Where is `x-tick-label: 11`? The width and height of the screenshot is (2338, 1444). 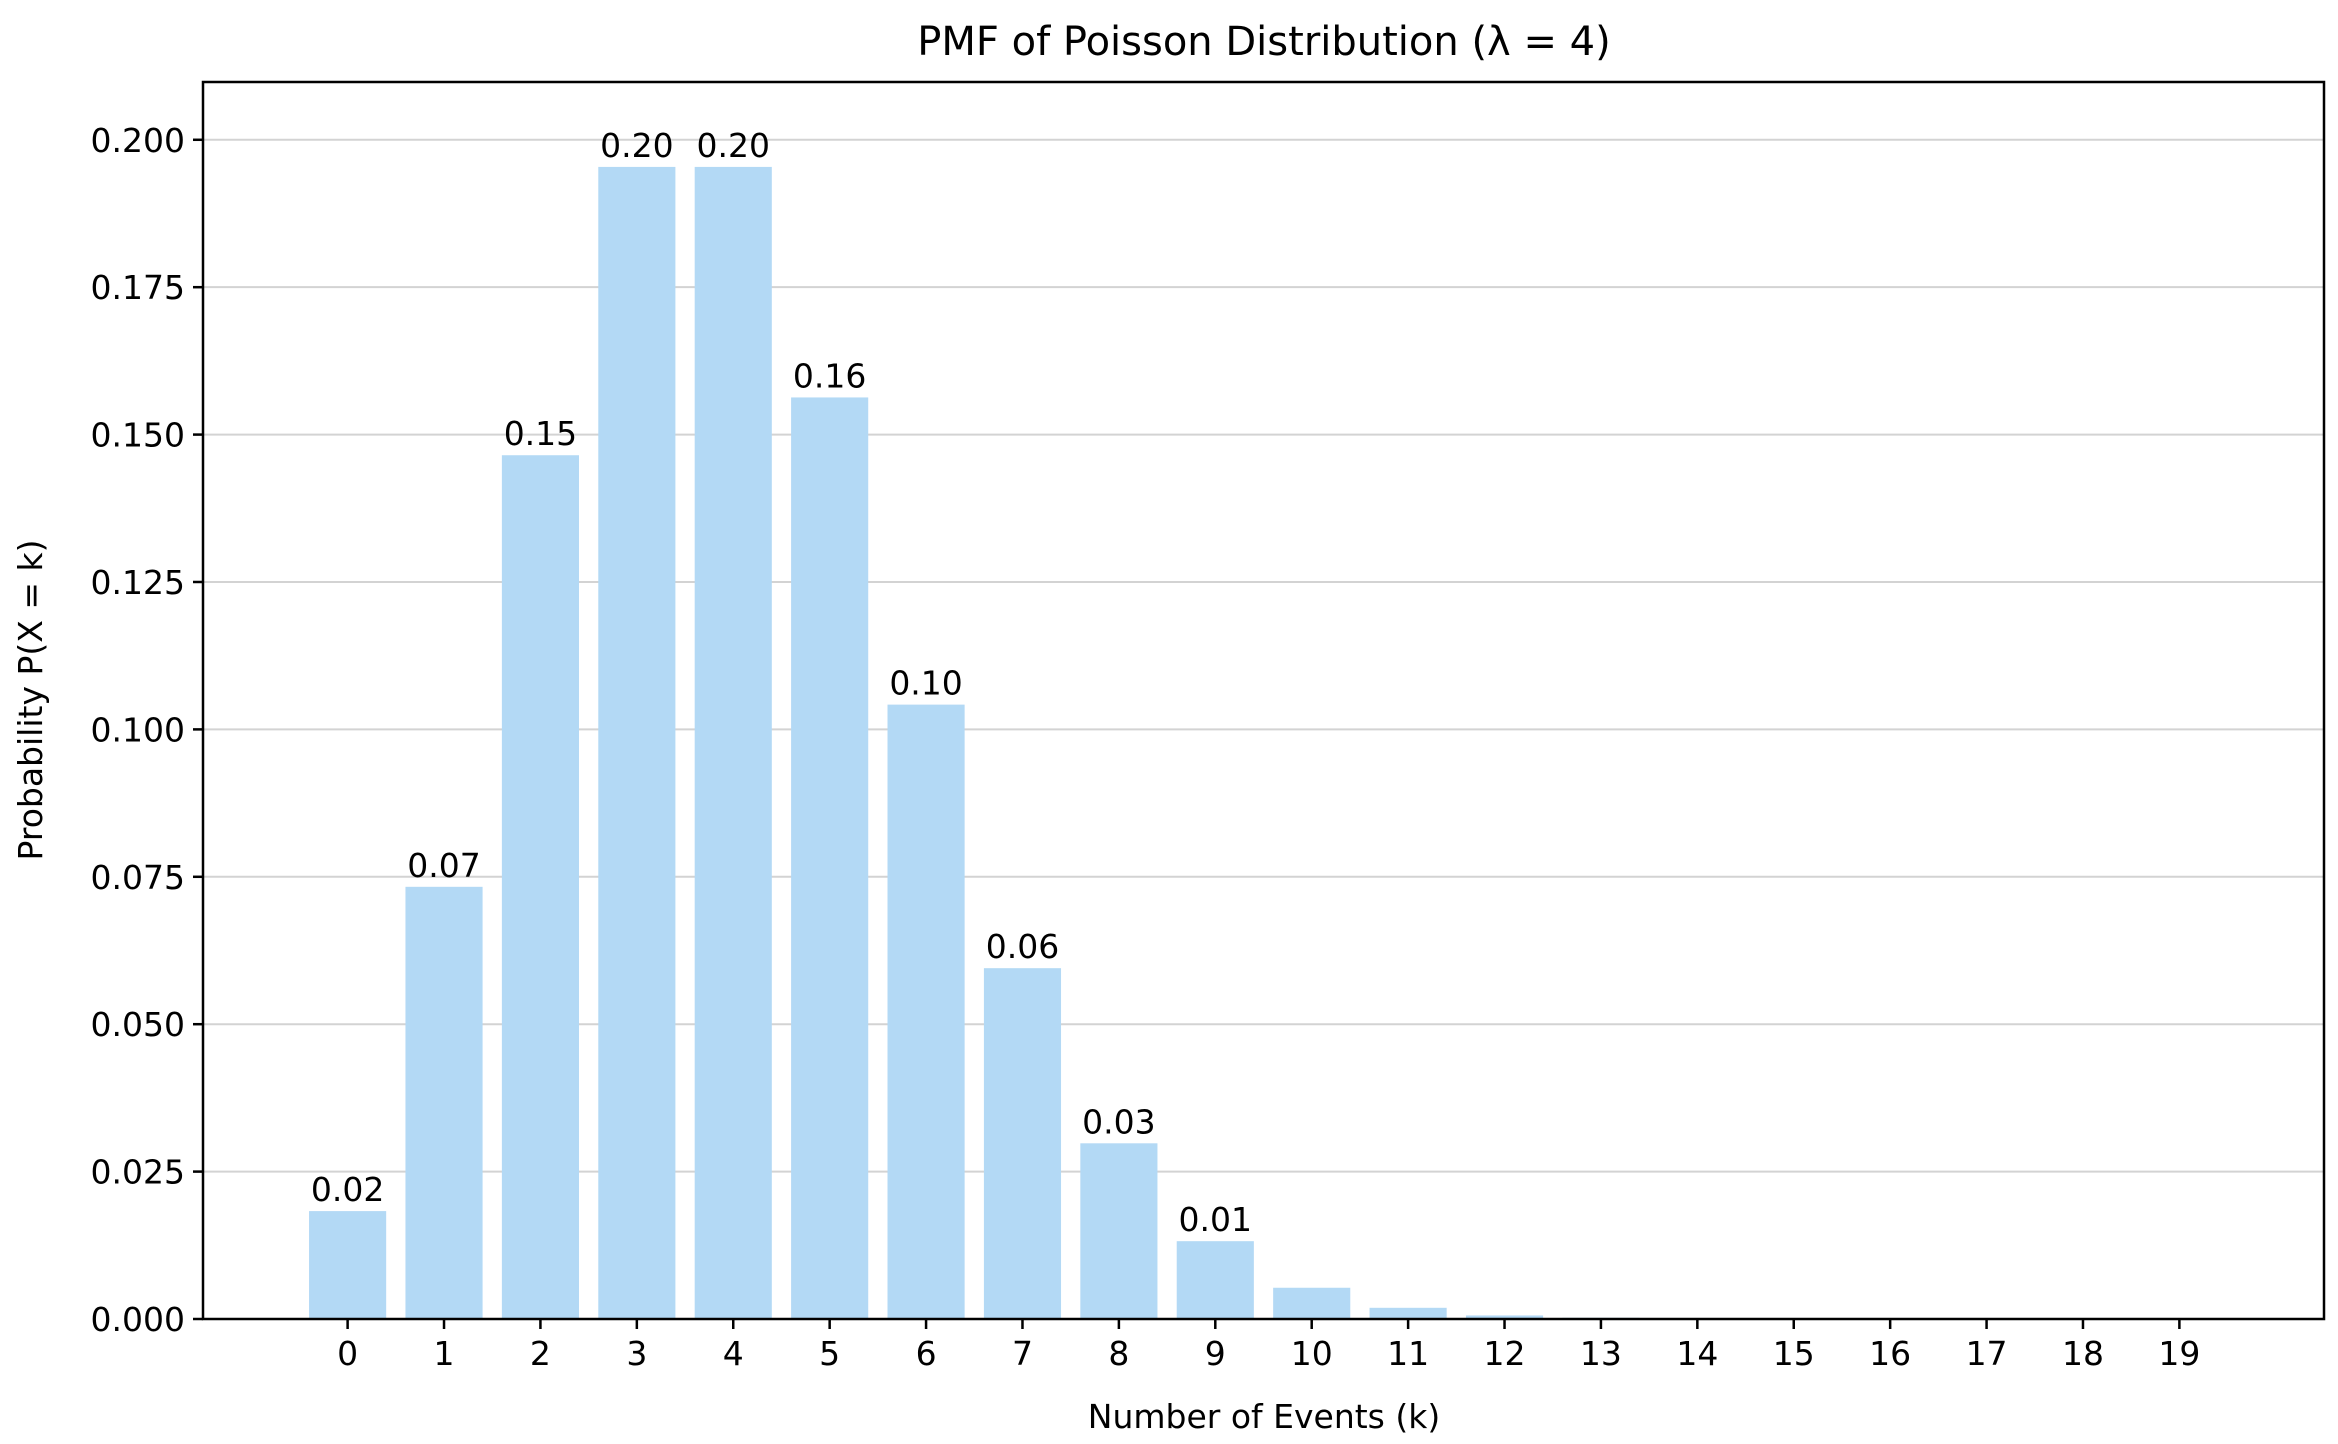 x-tick-label: 11 is located at coordinates (1408, 1353).